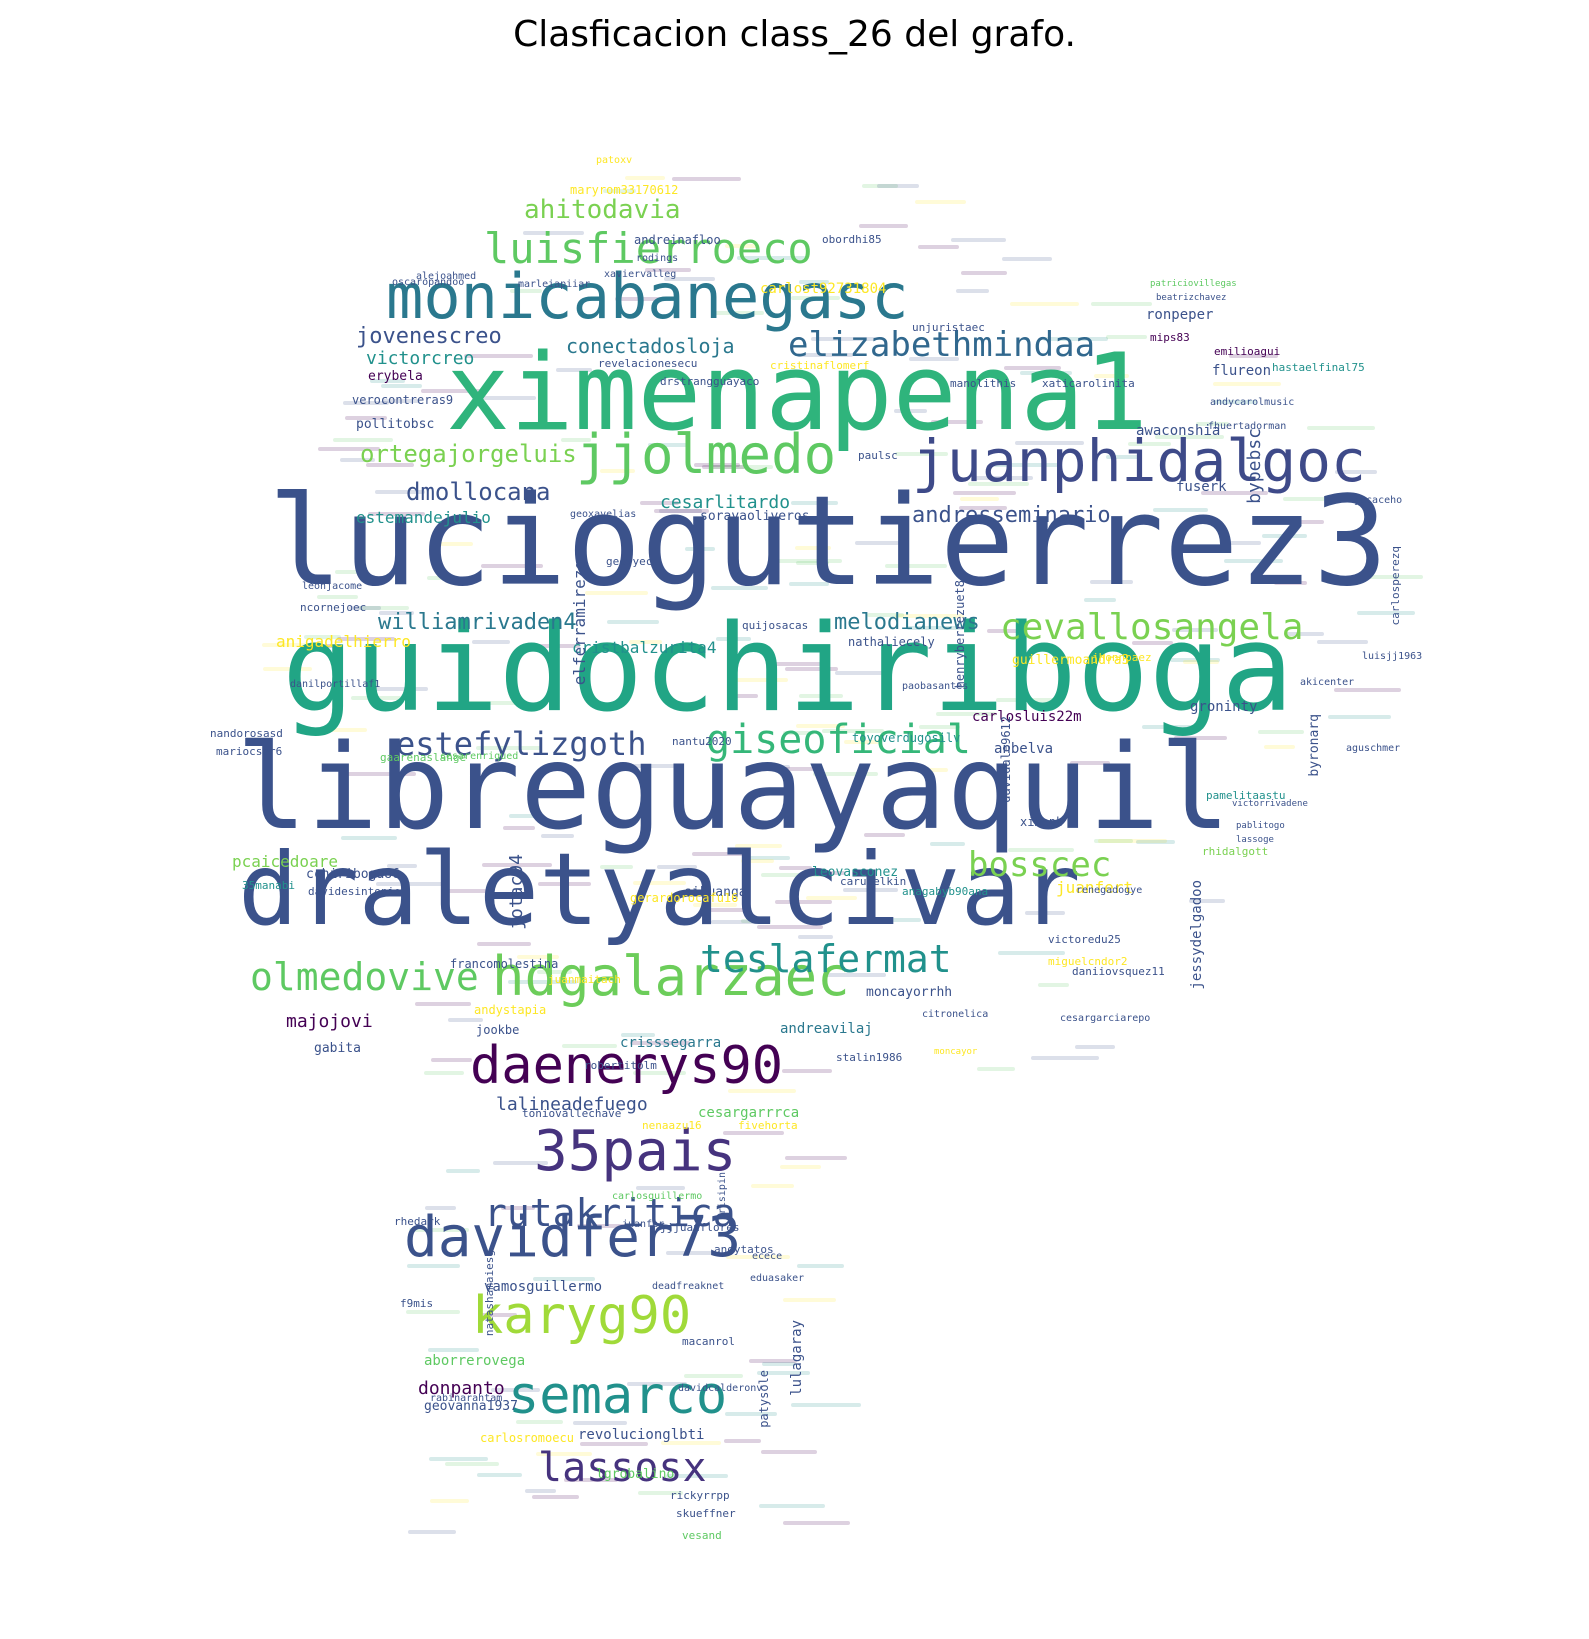 The height and width of the screenshot is (1639, 1589). What do you see at coordinates (420, 358) in the screenshot?
I see `cloud-word: victorcreo` at bounding box center [420, 358].